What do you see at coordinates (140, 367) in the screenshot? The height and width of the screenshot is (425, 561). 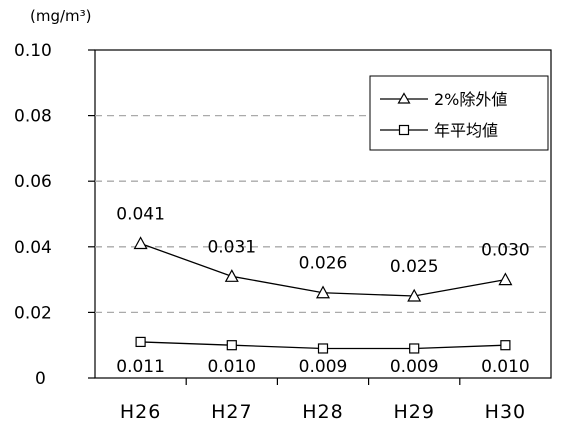 I see `data-label: 0.011` at bounding box center [140, 367].